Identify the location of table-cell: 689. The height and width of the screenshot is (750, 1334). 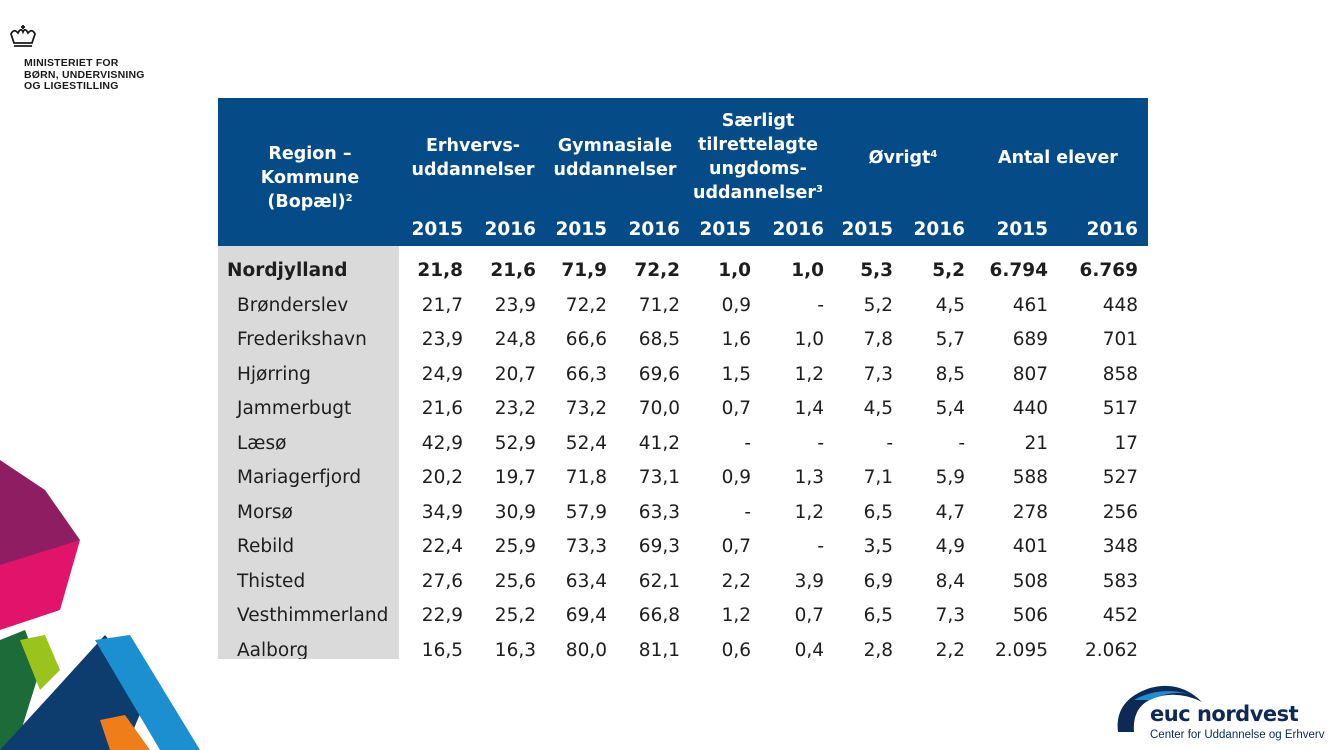
(1030, 339).